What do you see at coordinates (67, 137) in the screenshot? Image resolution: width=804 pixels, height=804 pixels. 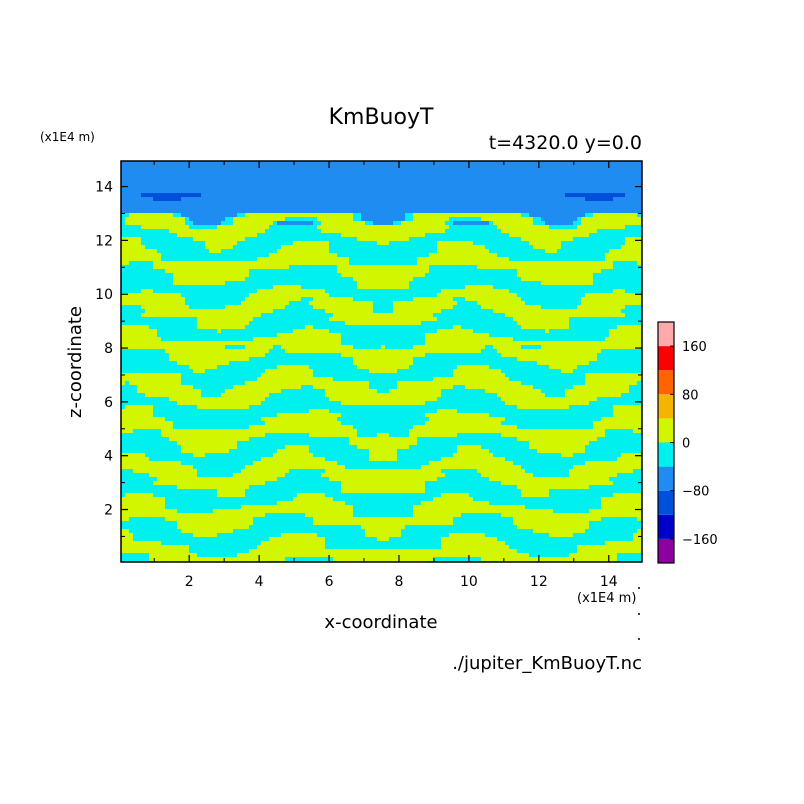 I see `y-unit-label: (x1E4 m)` at bounding box center [67, 137].